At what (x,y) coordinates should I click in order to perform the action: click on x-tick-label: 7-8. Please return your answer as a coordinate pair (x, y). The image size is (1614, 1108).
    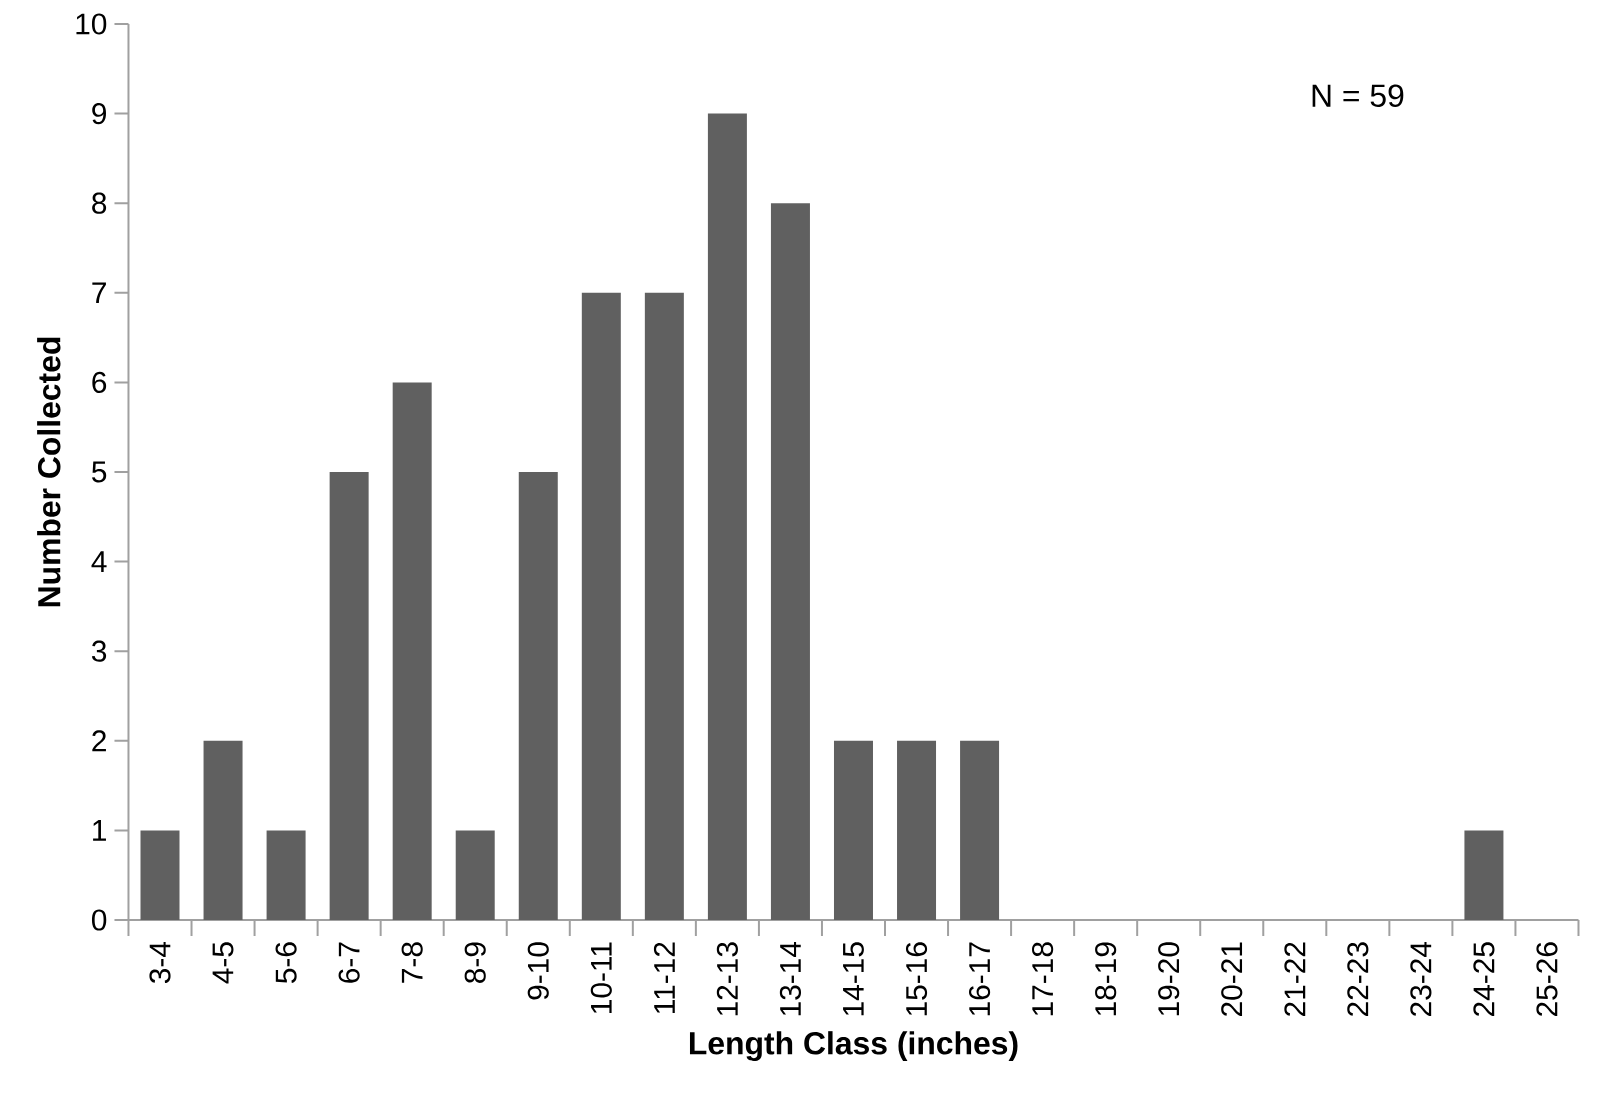
    Looking at the image, I should click on (412, 962).